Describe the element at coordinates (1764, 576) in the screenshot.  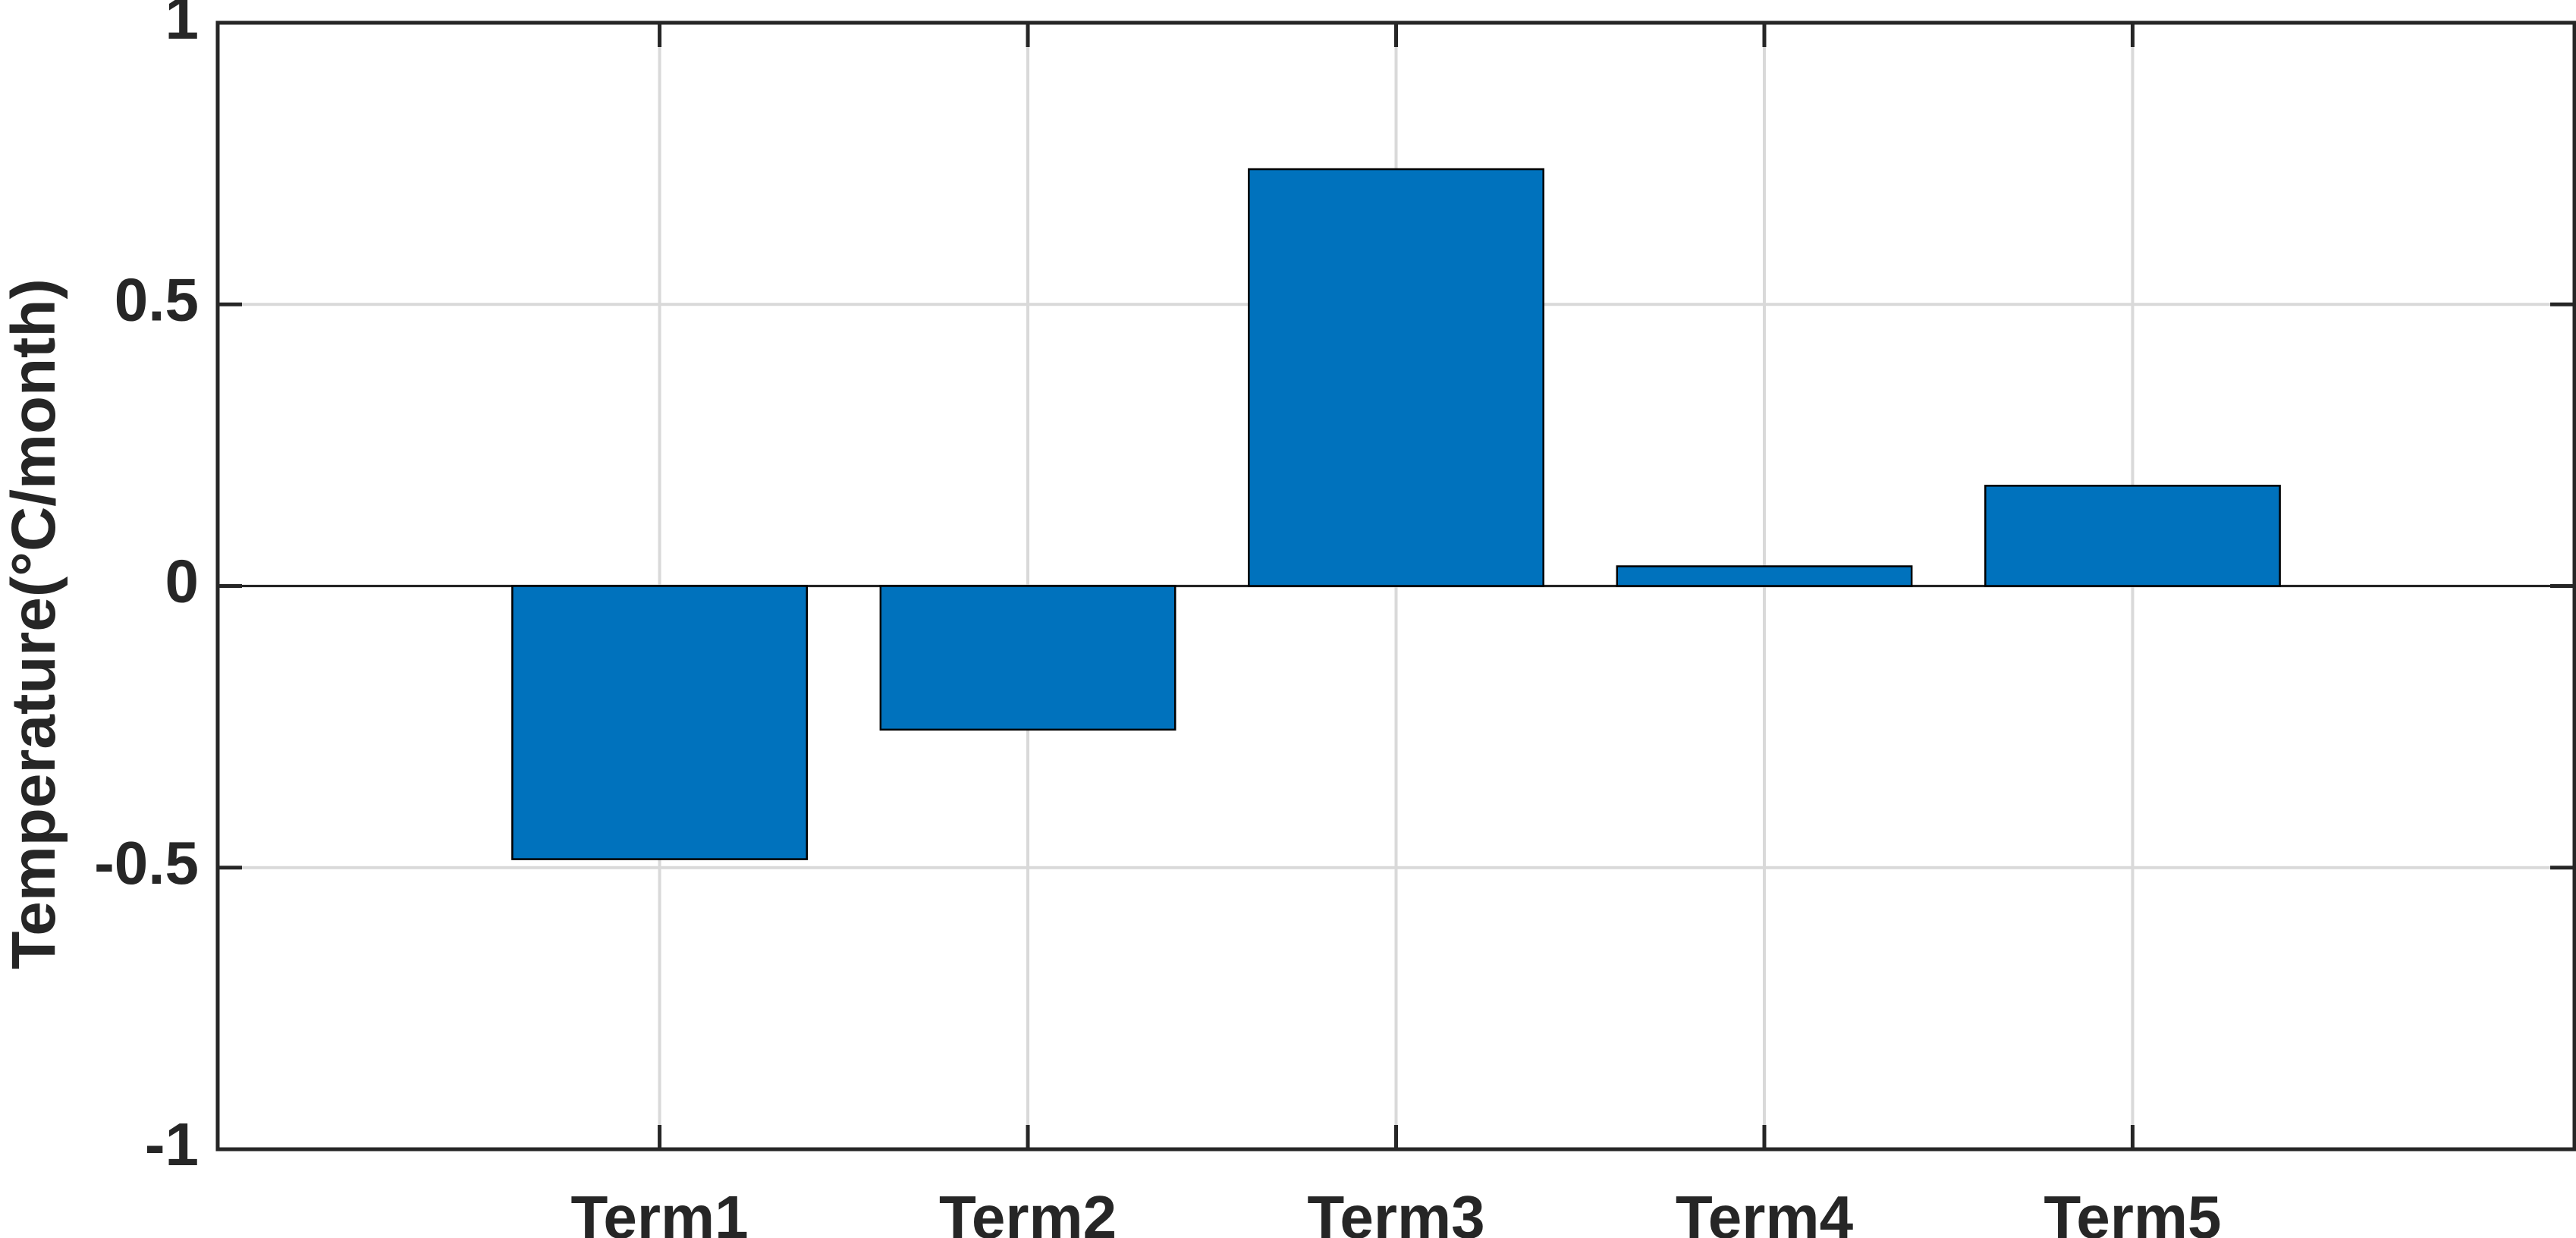
I see `bar-term4` at that location.